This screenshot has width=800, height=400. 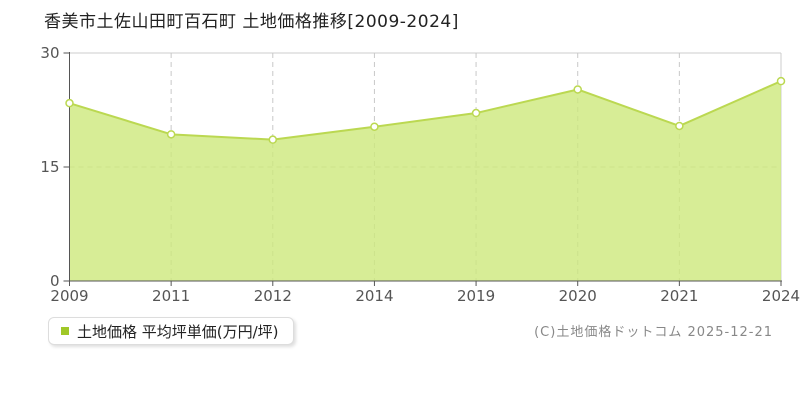 I want to click on x-tick-label: 2020, so click(x=578, y=296).